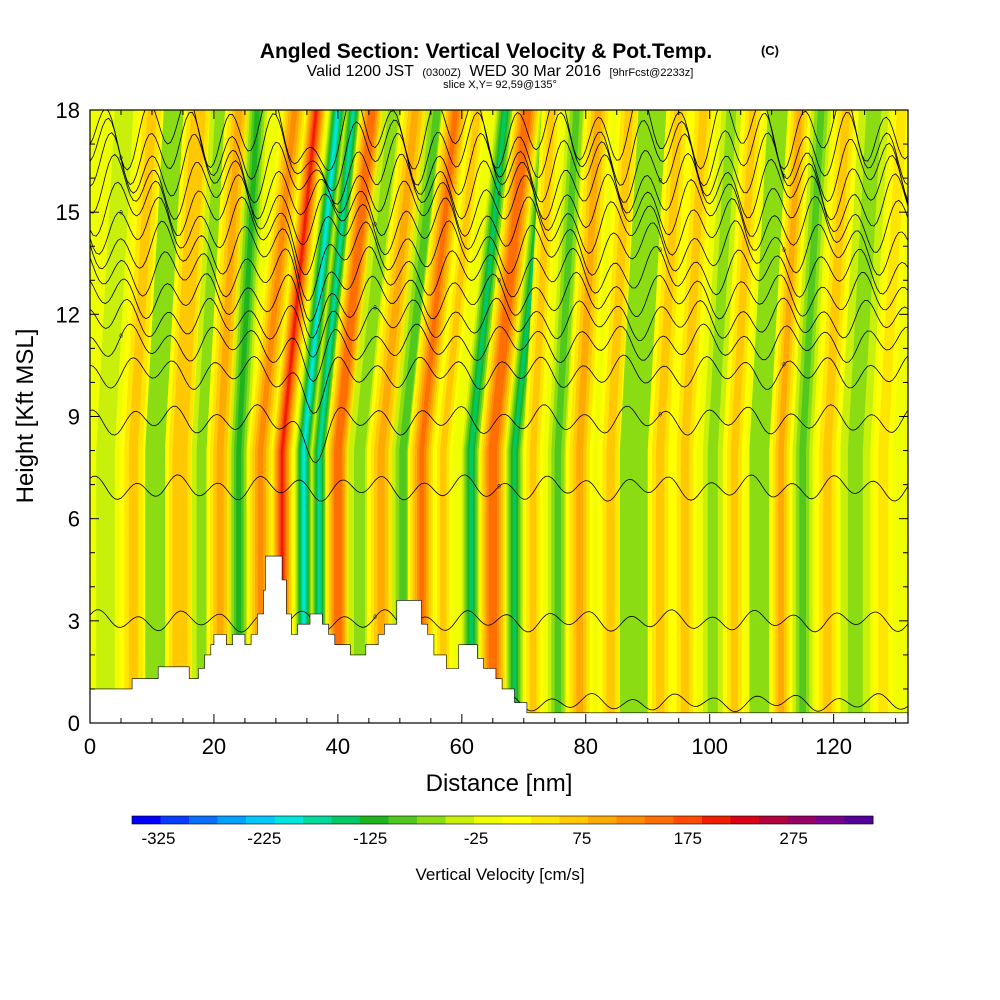  Describe the element at coordinates (264, 838) in the screenshot. I see `colorbar-tick-label: -225` at that location.